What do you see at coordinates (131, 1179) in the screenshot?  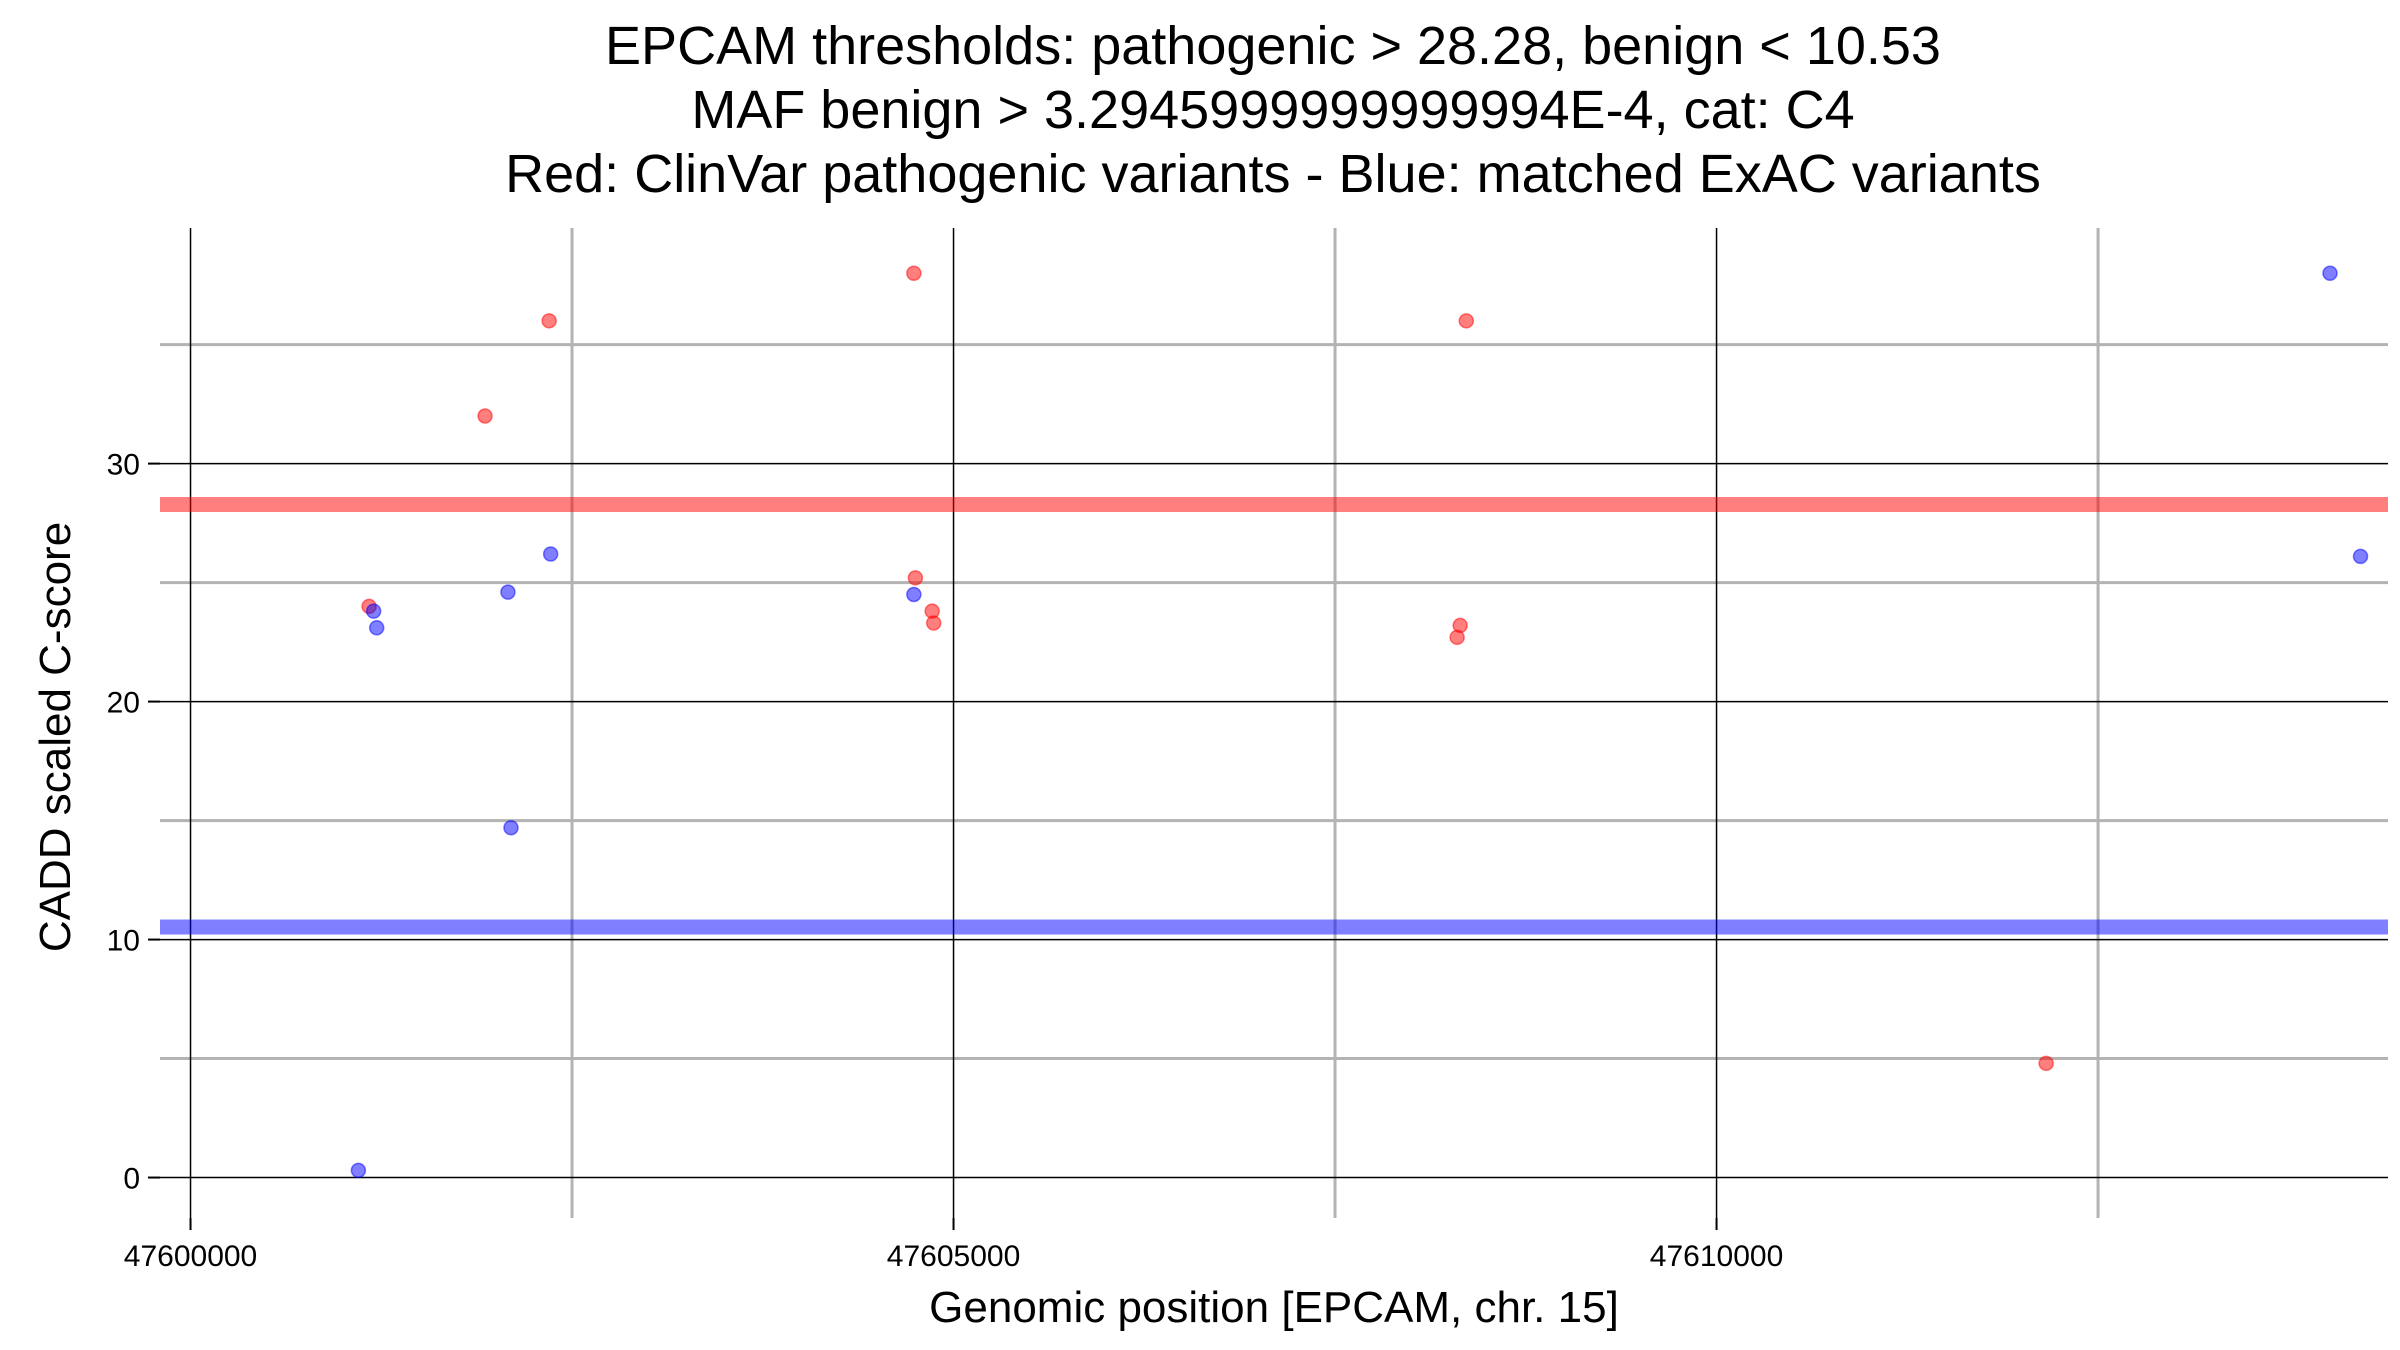 I see `y-tick-label: 0` at bounding box center [131, 1179].